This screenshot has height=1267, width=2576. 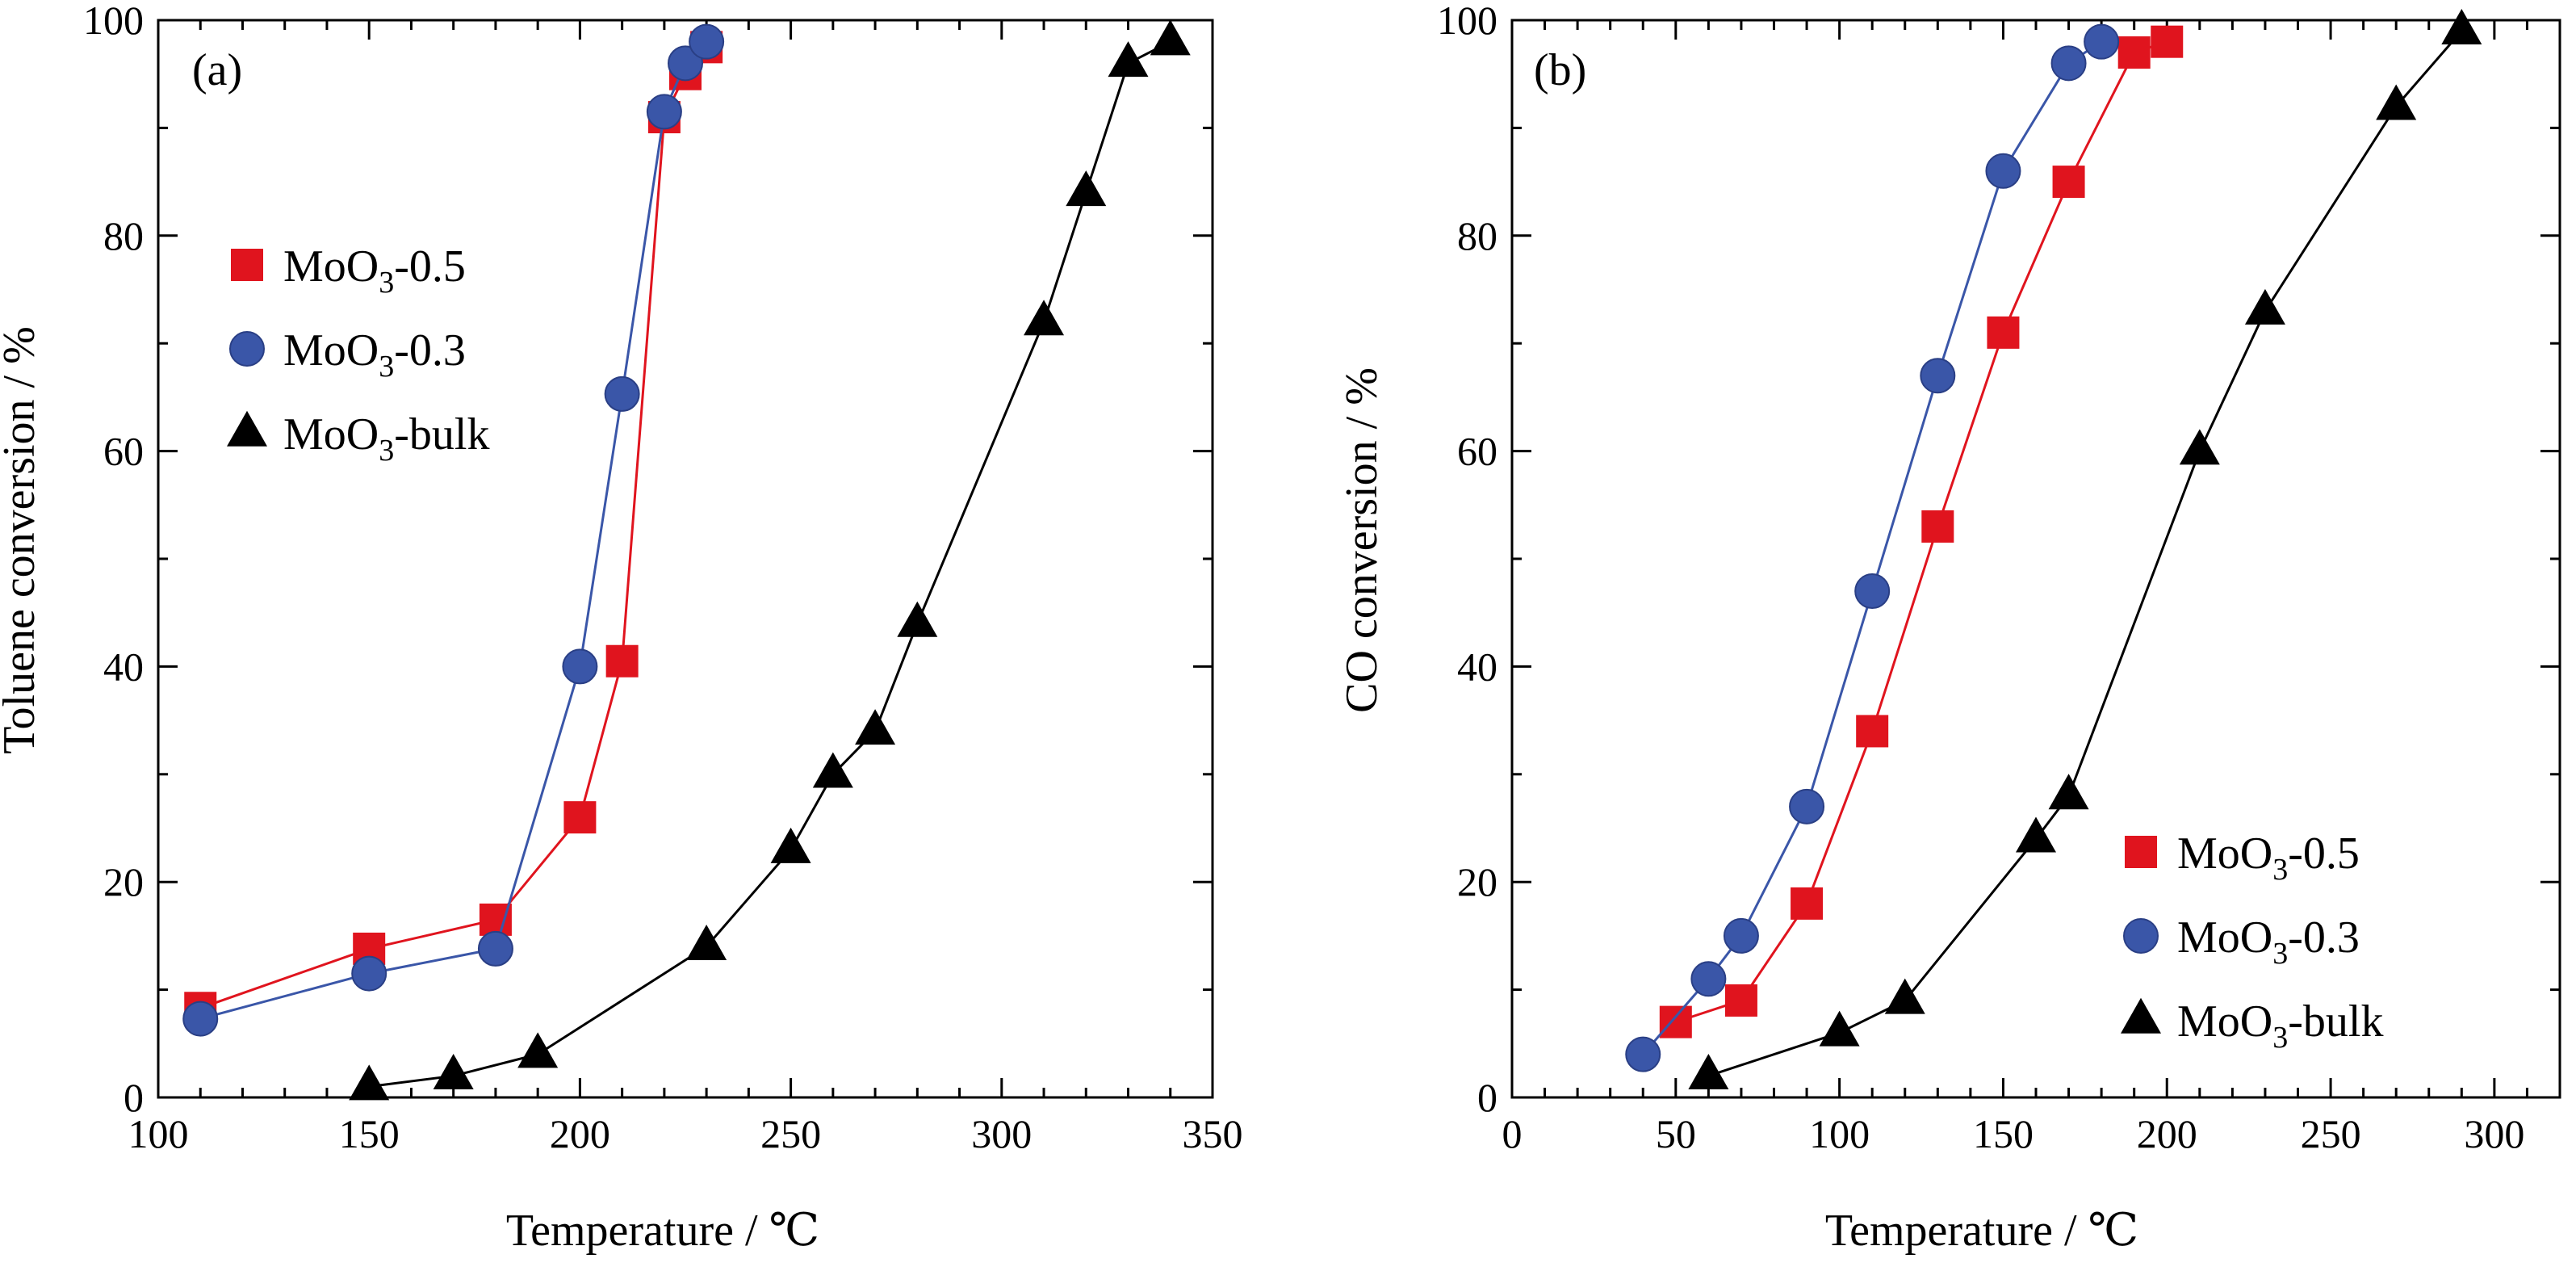 What do you see at coordinates (1213, 1134) in the screenshot?
I see `panel-a-x-tick-label: 350` at bounding box center [1213, 1134].